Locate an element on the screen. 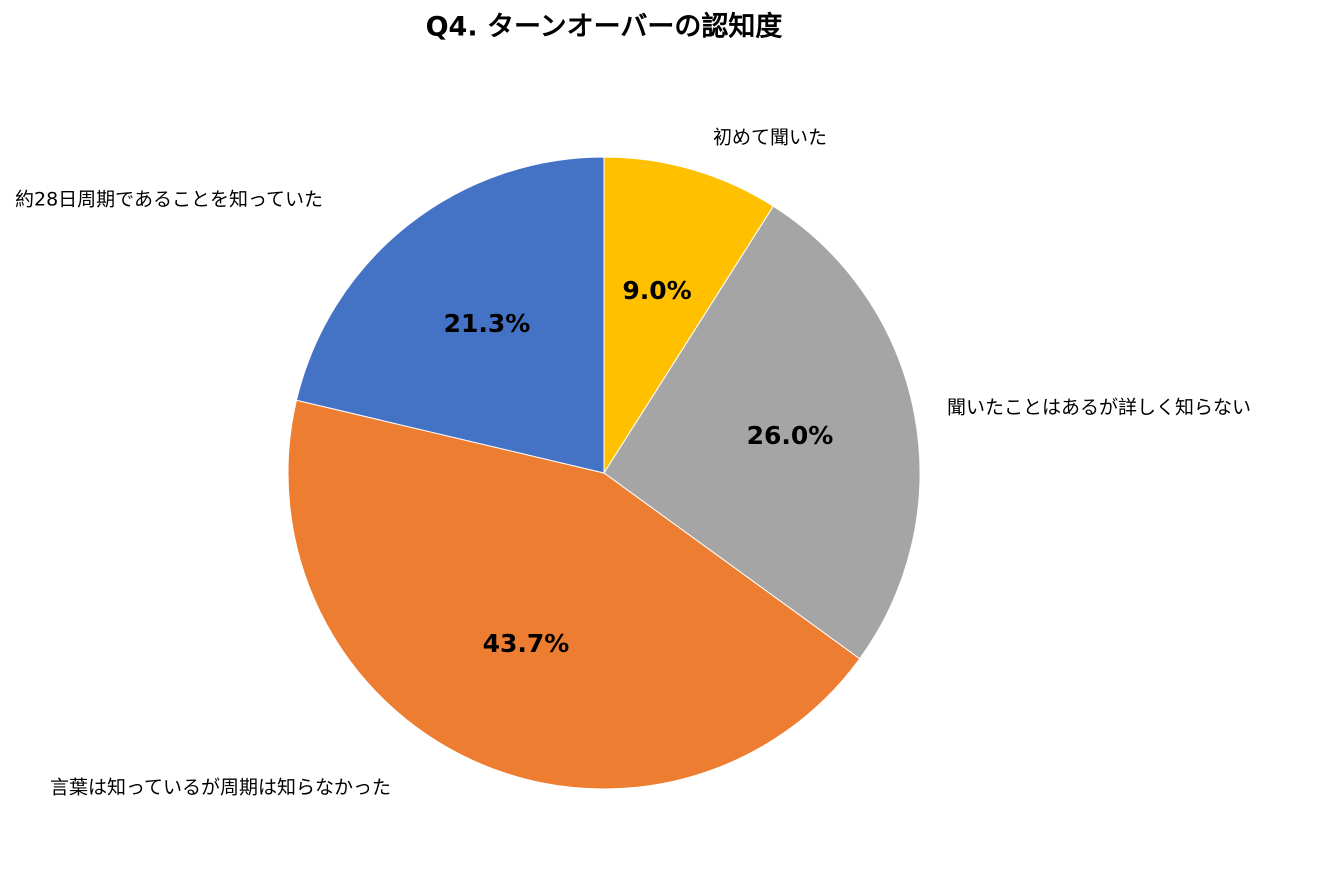 The image size is (1326, 887). chart-title: Q4. ターンオーバーの認知度 is located at coordinates (604, 27).